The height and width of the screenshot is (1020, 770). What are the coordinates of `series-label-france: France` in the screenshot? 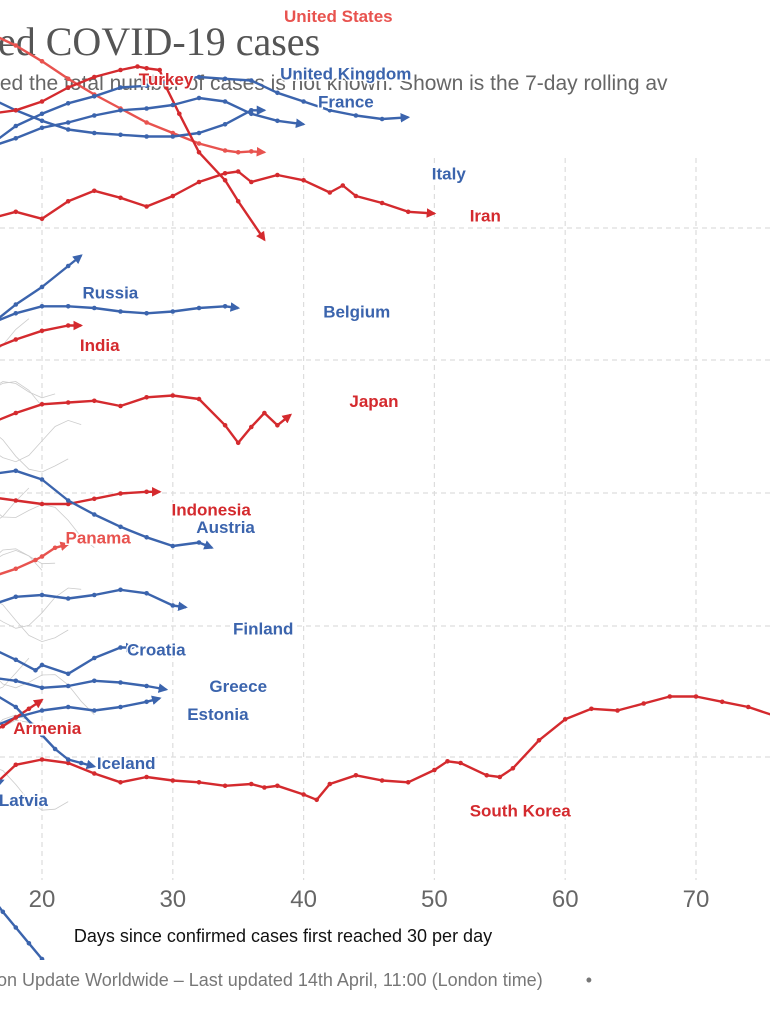 It's located at (346, 102).